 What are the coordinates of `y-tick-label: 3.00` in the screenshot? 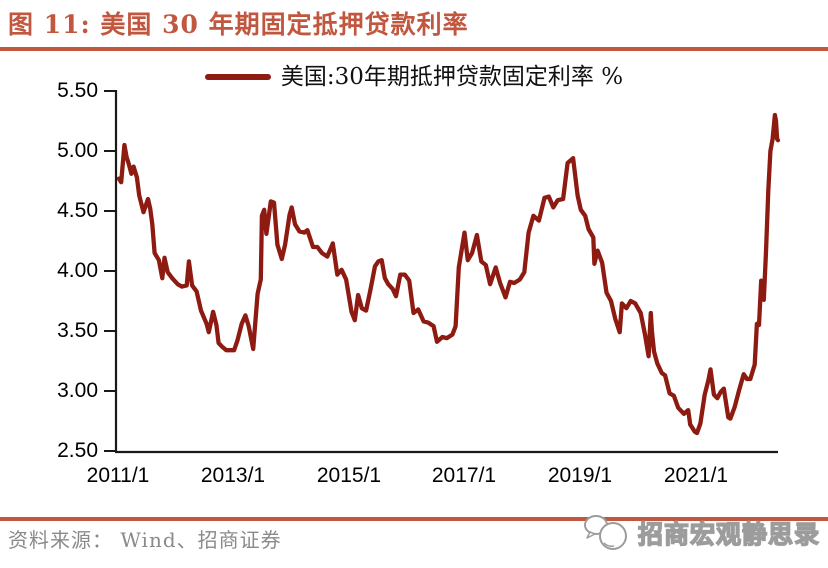 It's located at (77, 390).